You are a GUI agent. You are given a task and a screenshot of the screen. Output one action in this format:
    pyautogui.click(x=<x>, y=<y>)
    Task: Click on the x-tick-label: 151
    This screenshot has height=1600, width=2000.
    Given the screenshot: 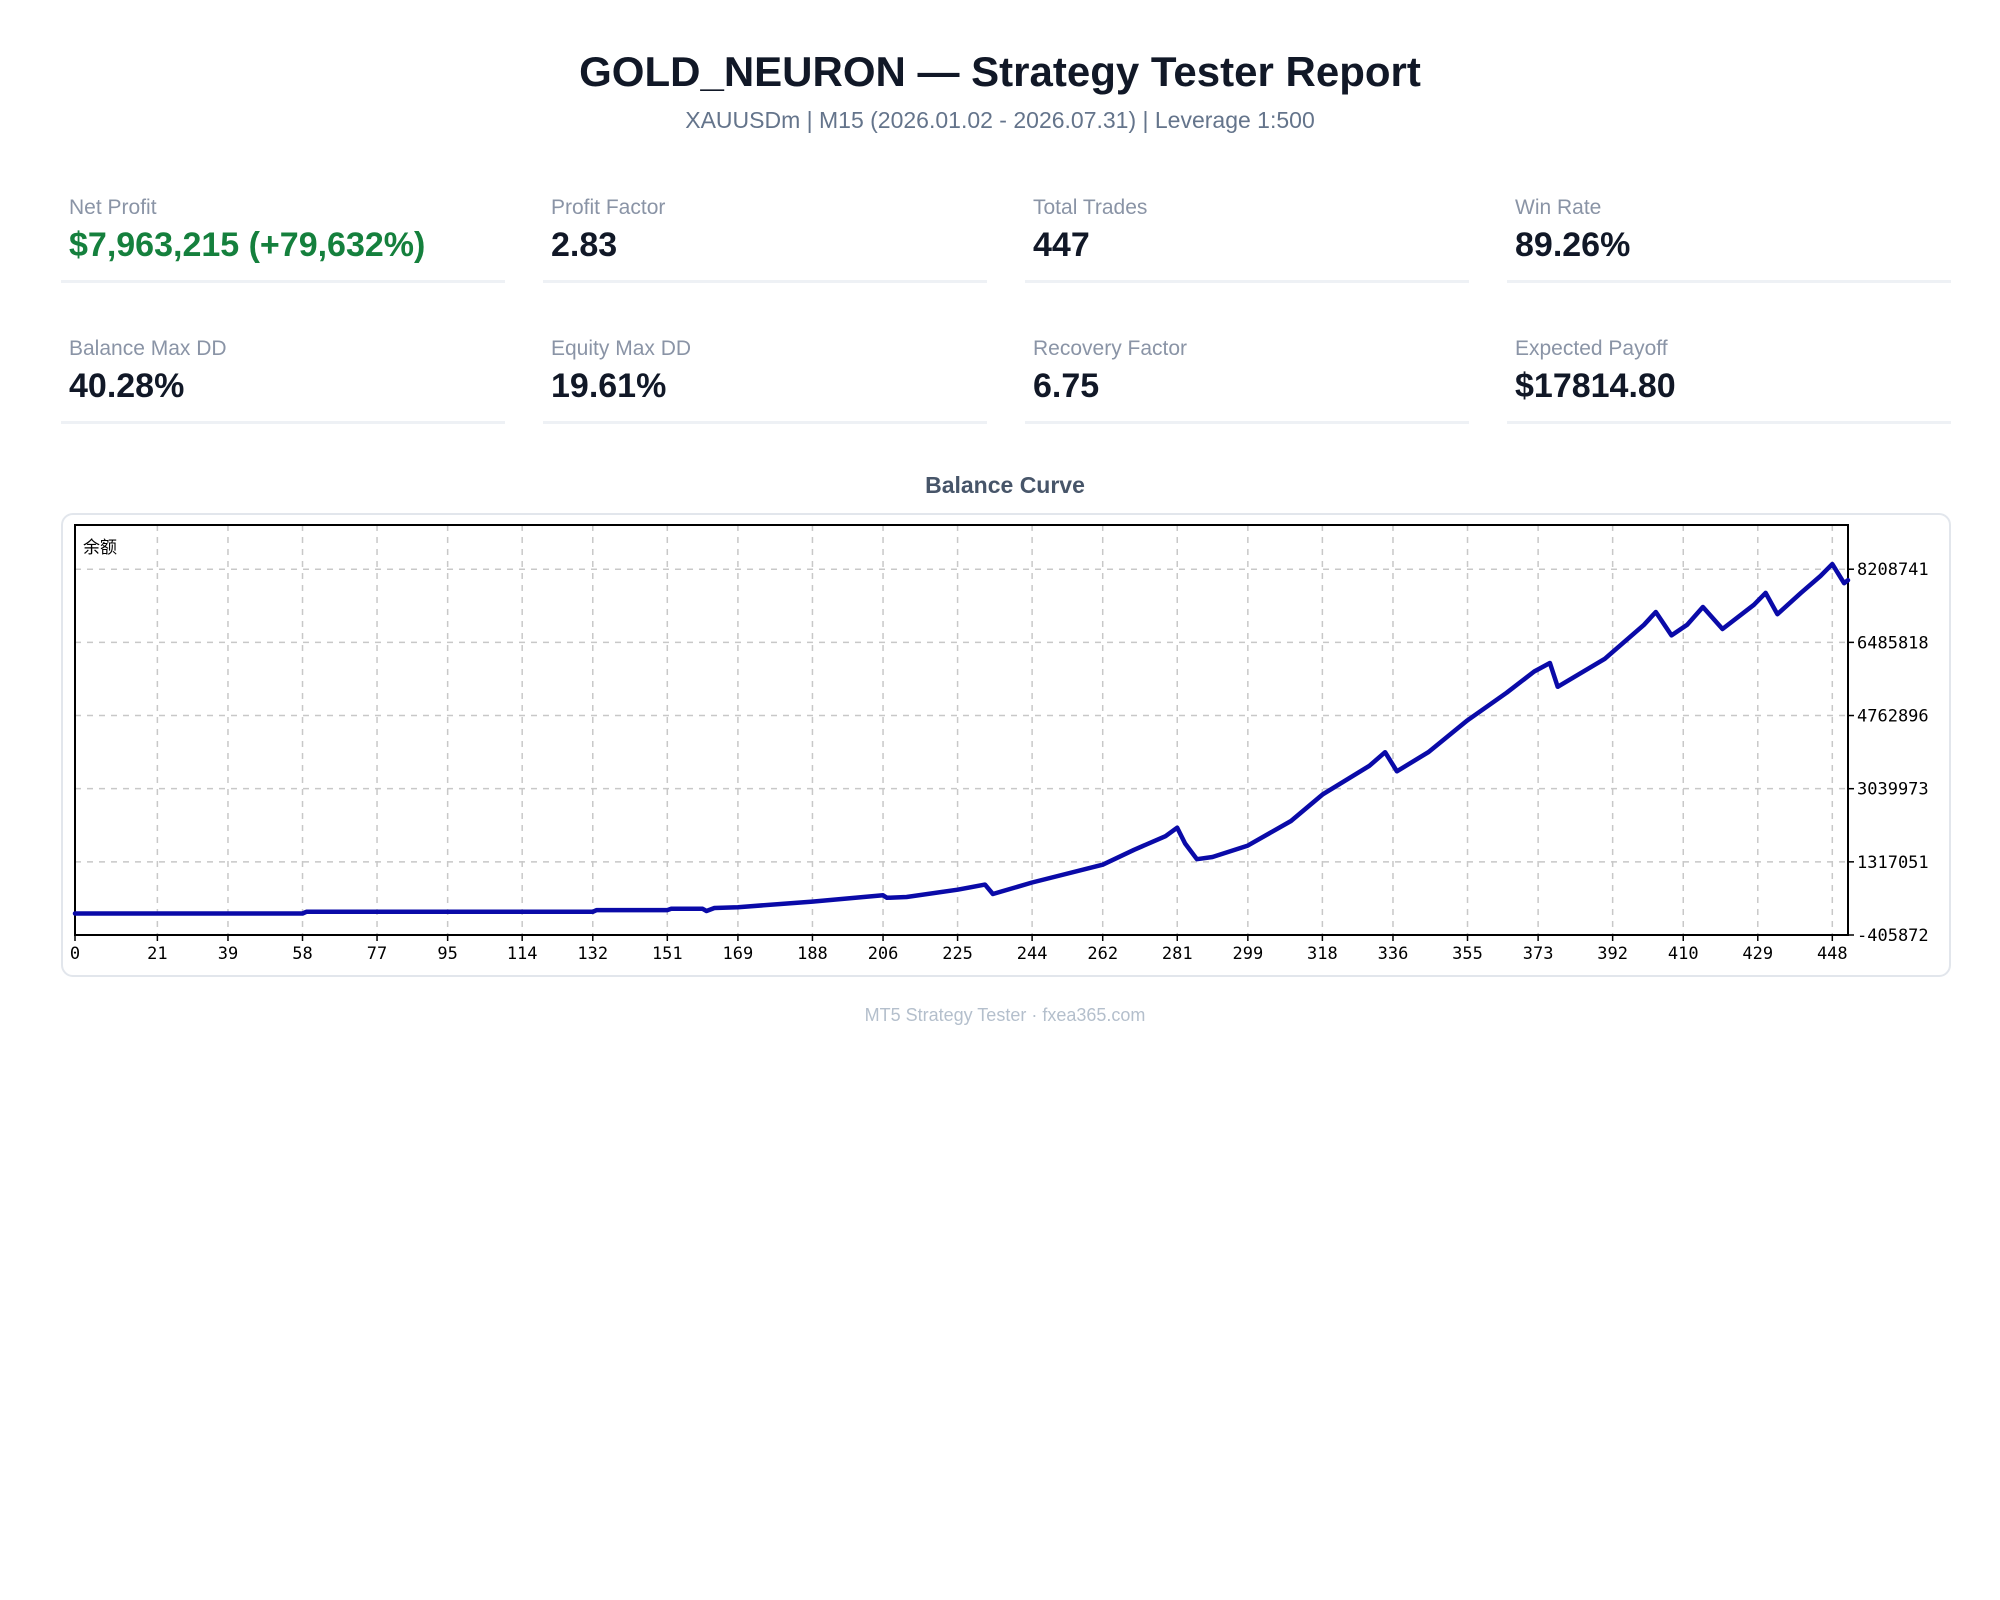 What is the action you would take?
    pyautogui.click(x=667, y=954)
    